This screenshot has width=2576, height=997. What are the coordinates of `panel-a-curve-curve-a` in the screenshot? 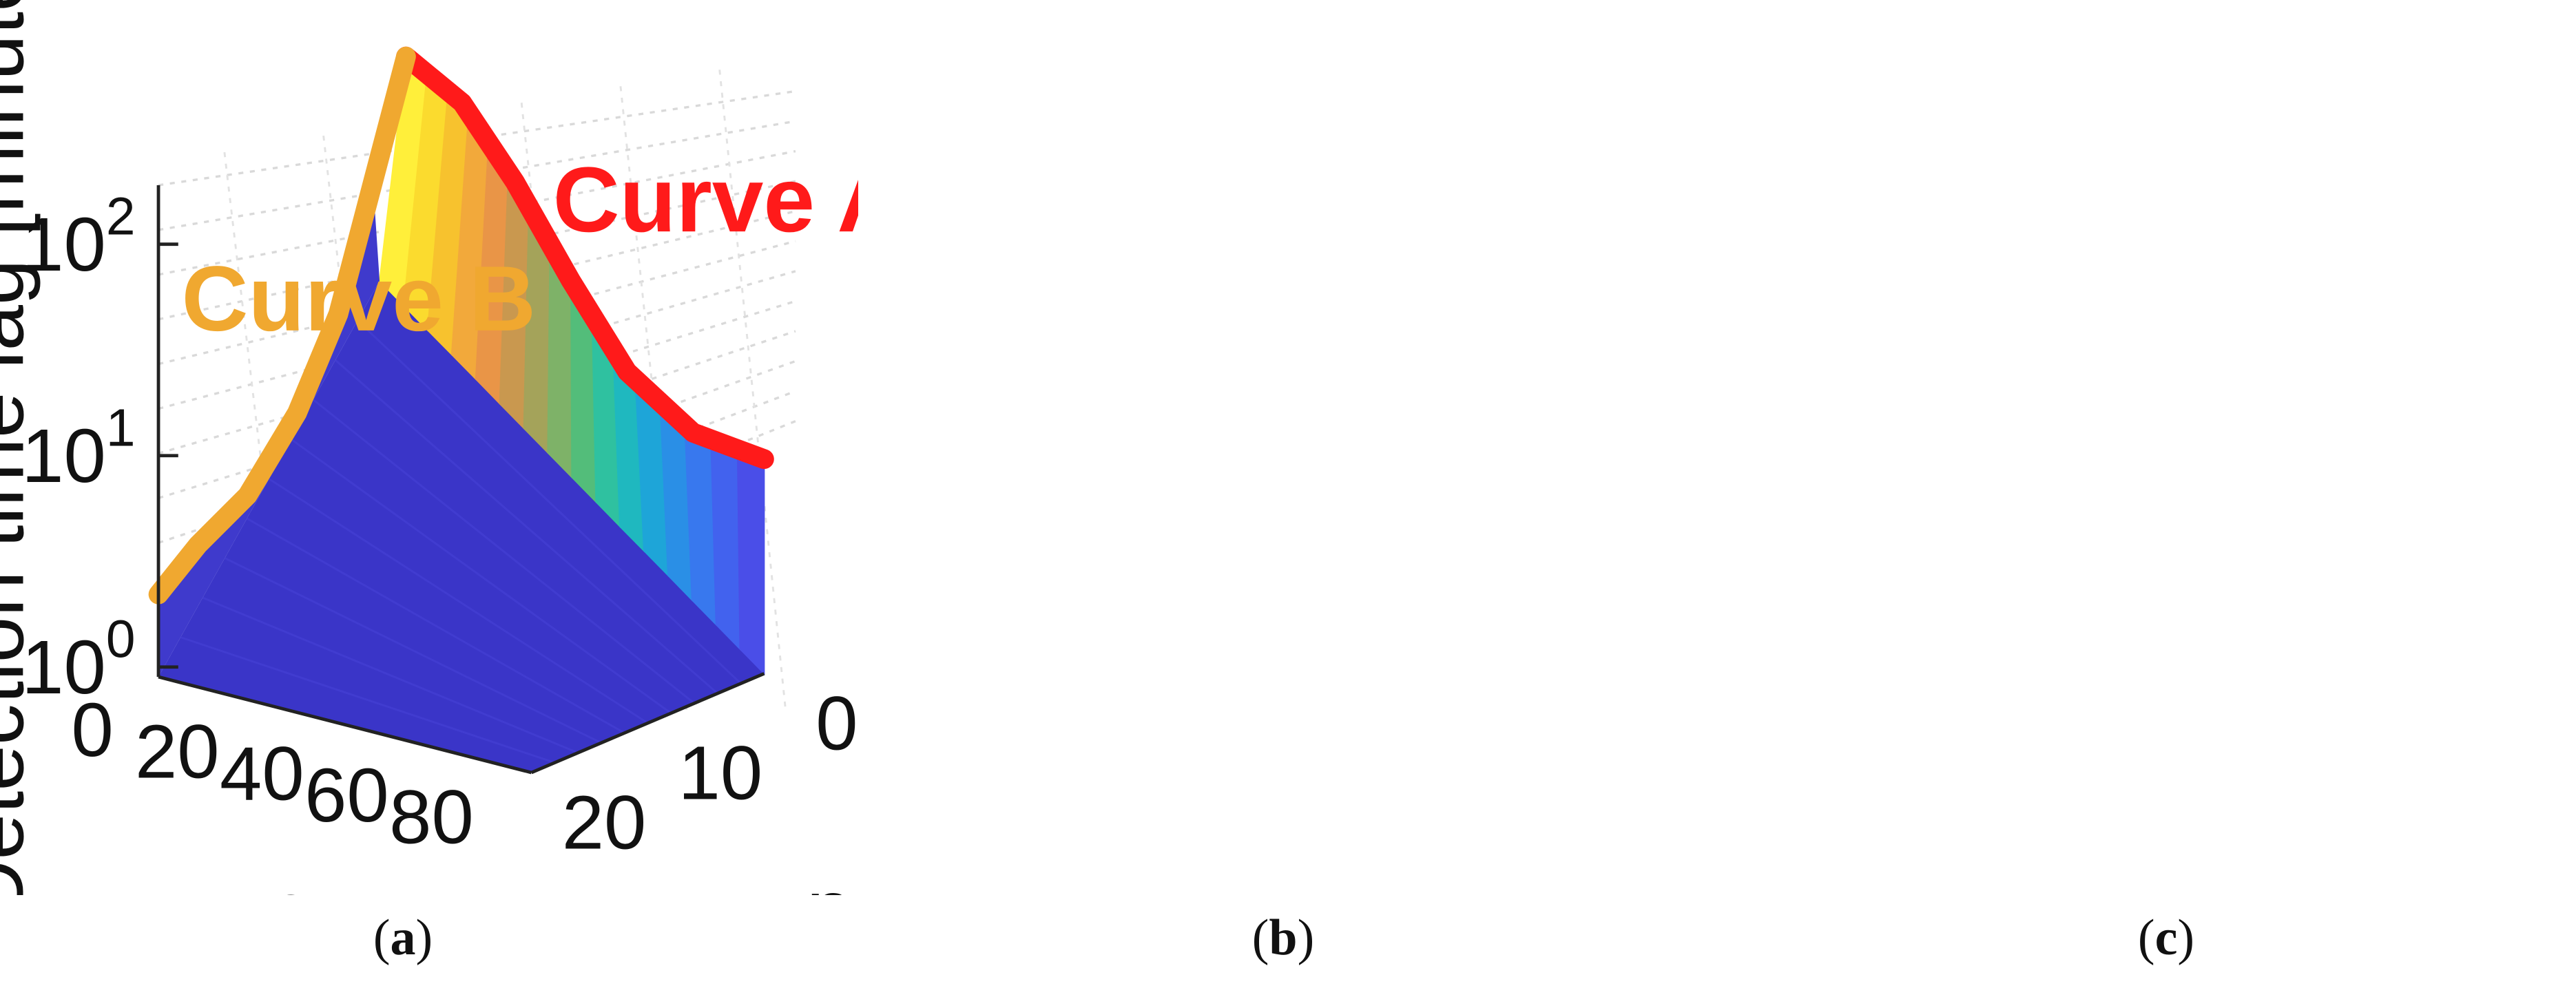 It's located at (585, 258).